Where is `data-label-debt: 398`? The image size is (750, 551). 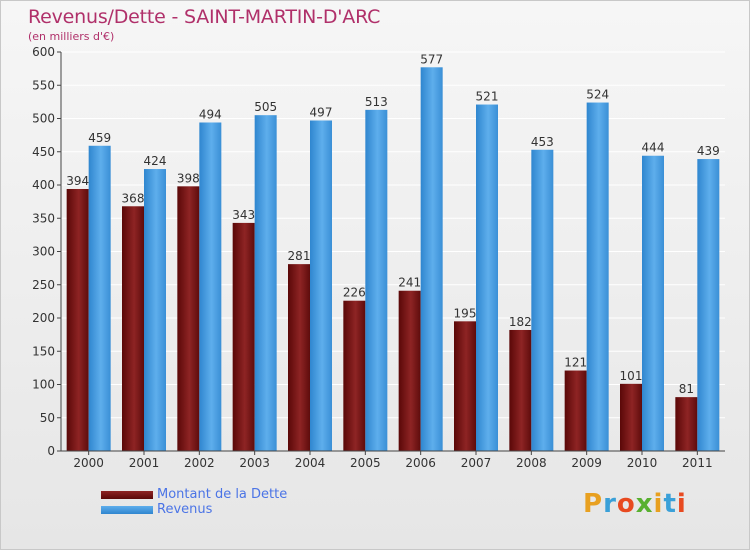 data-label-debt: 398 is located at coordinates (188, 178).